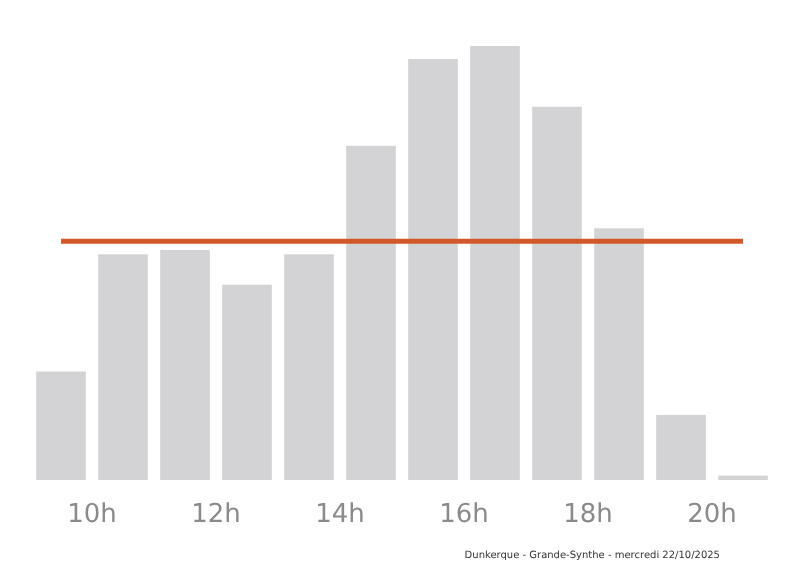  What do you see at coordinates (216, 515) in the screenshot?
I see `x-tick-label: 12h` at bounding box center [216, 515].